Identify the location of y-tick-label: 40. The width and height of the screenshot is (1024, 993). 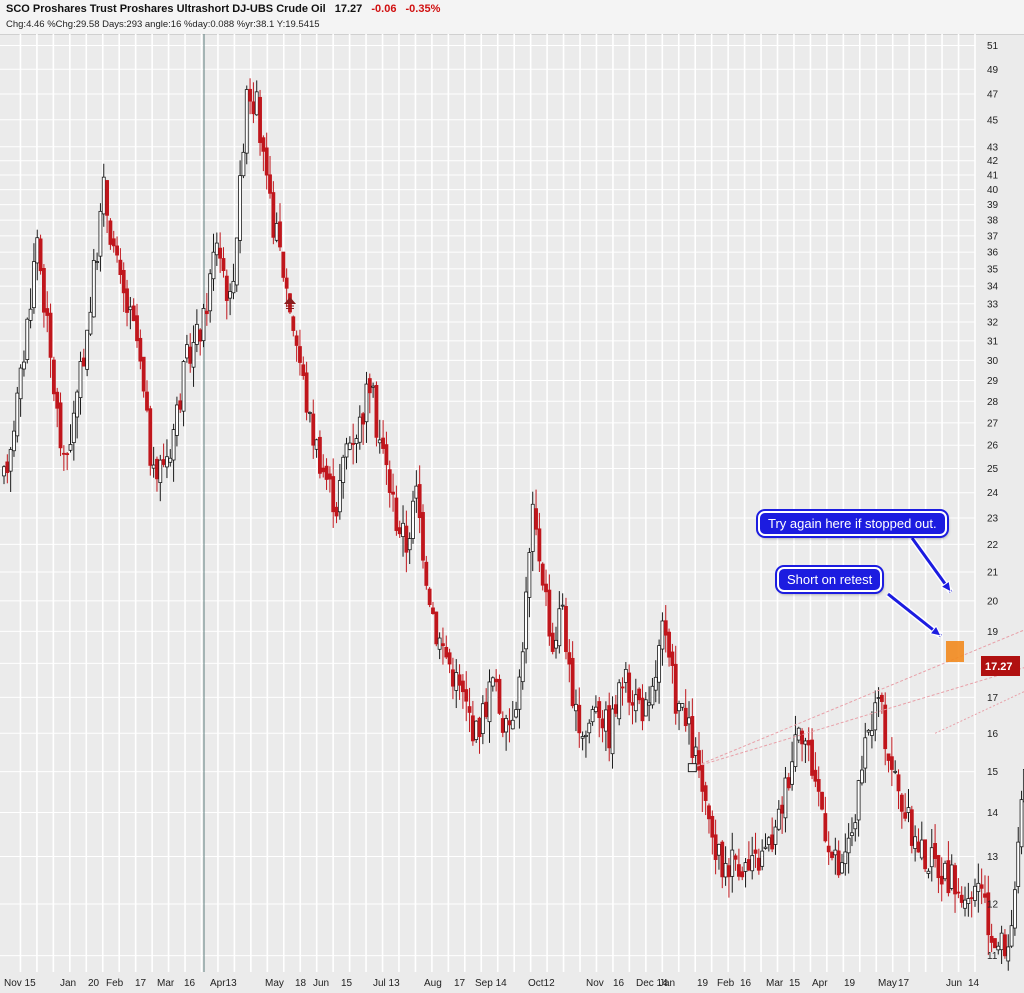
(993, 190).